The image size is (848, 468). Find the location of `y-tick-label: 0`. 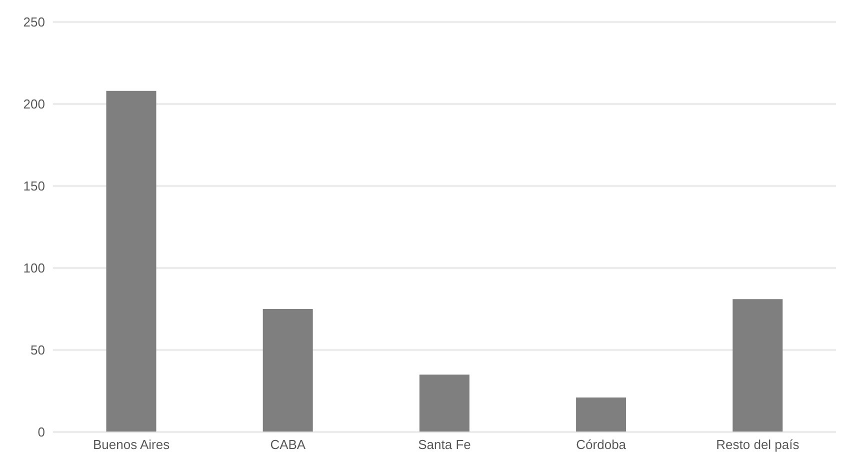

y-tick-label: 0 is located at coordinates (41, 432).